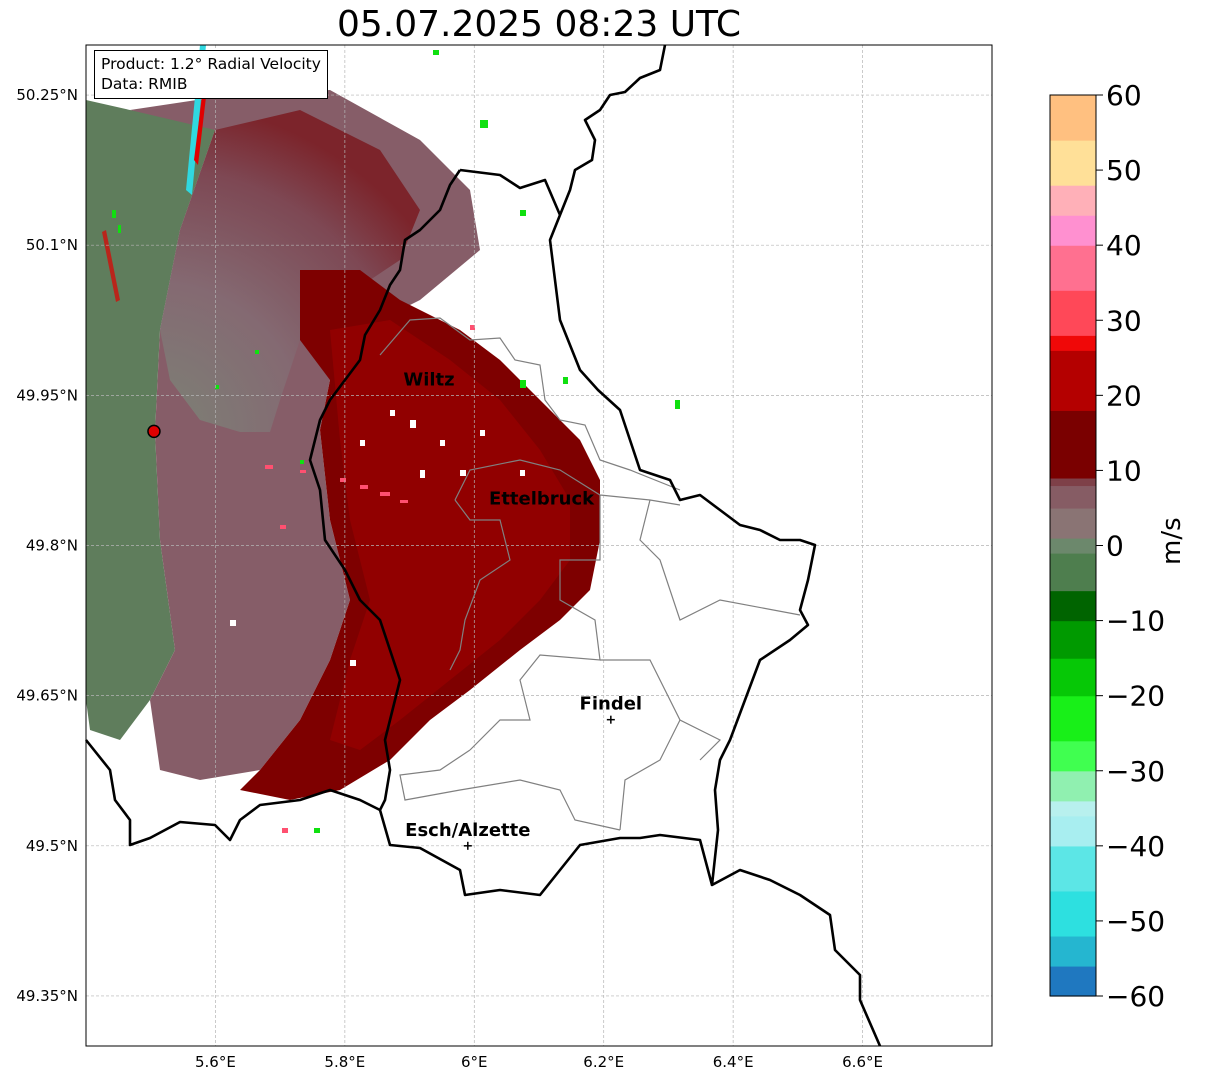 The width and height of the screenshot is (1207, 1081). Describe the element at coordinates (539, 1062) in the screenshot. I see `longitude-ticks: 5.6°E 5.8°E 6°E 6.2°E 6.4°E 6.6°E` at that location.